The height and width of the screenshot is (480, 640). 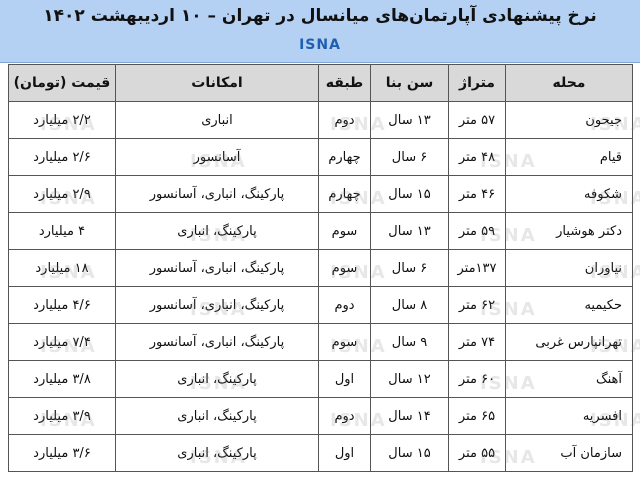 What do you see at coordinates (569, 416) in the screenshot?
I see `table-cell: افسریه` at bounding box center [569, 416].